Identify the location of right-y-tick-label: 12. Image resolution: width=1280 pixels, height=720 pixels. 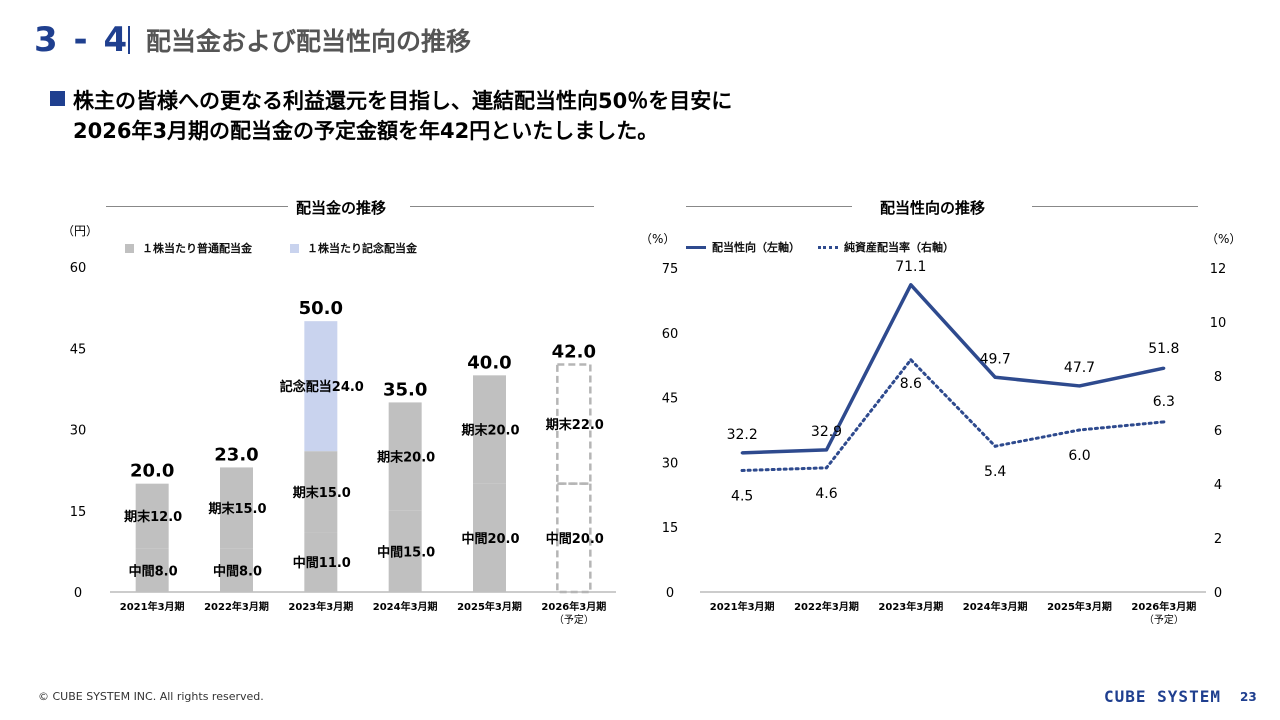
(1218, 269).